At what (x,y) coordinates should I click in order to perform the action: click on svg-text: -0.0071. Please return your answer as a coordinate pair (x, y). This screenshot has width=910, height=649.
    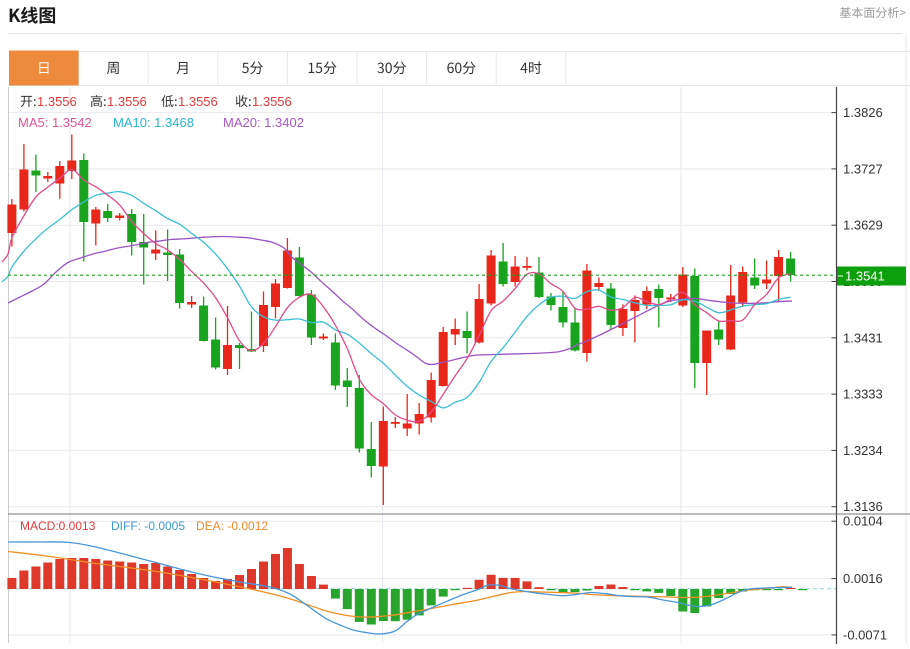
    Looking at the image, I should click on (865, 634).